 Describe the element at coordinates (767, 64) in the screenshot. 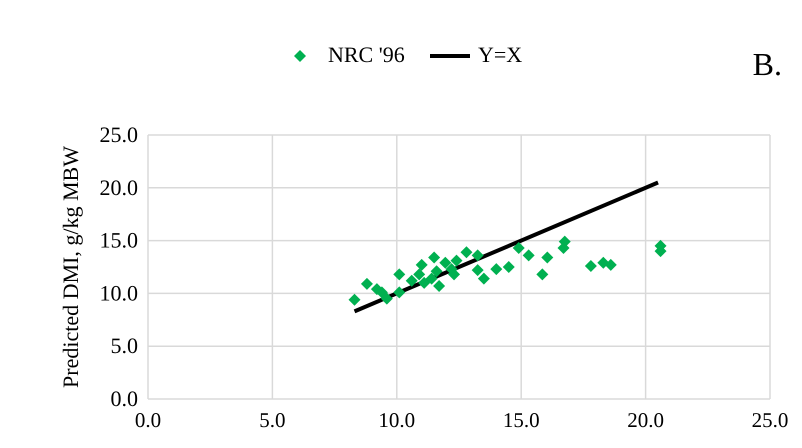

I see `text: B.` at that location.